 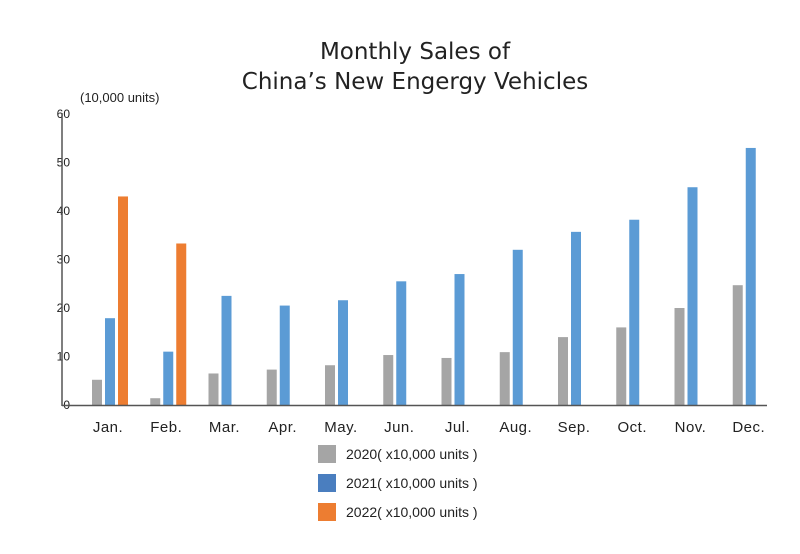 I want to click on bar-2021-nov, so click(x=692, y=296).